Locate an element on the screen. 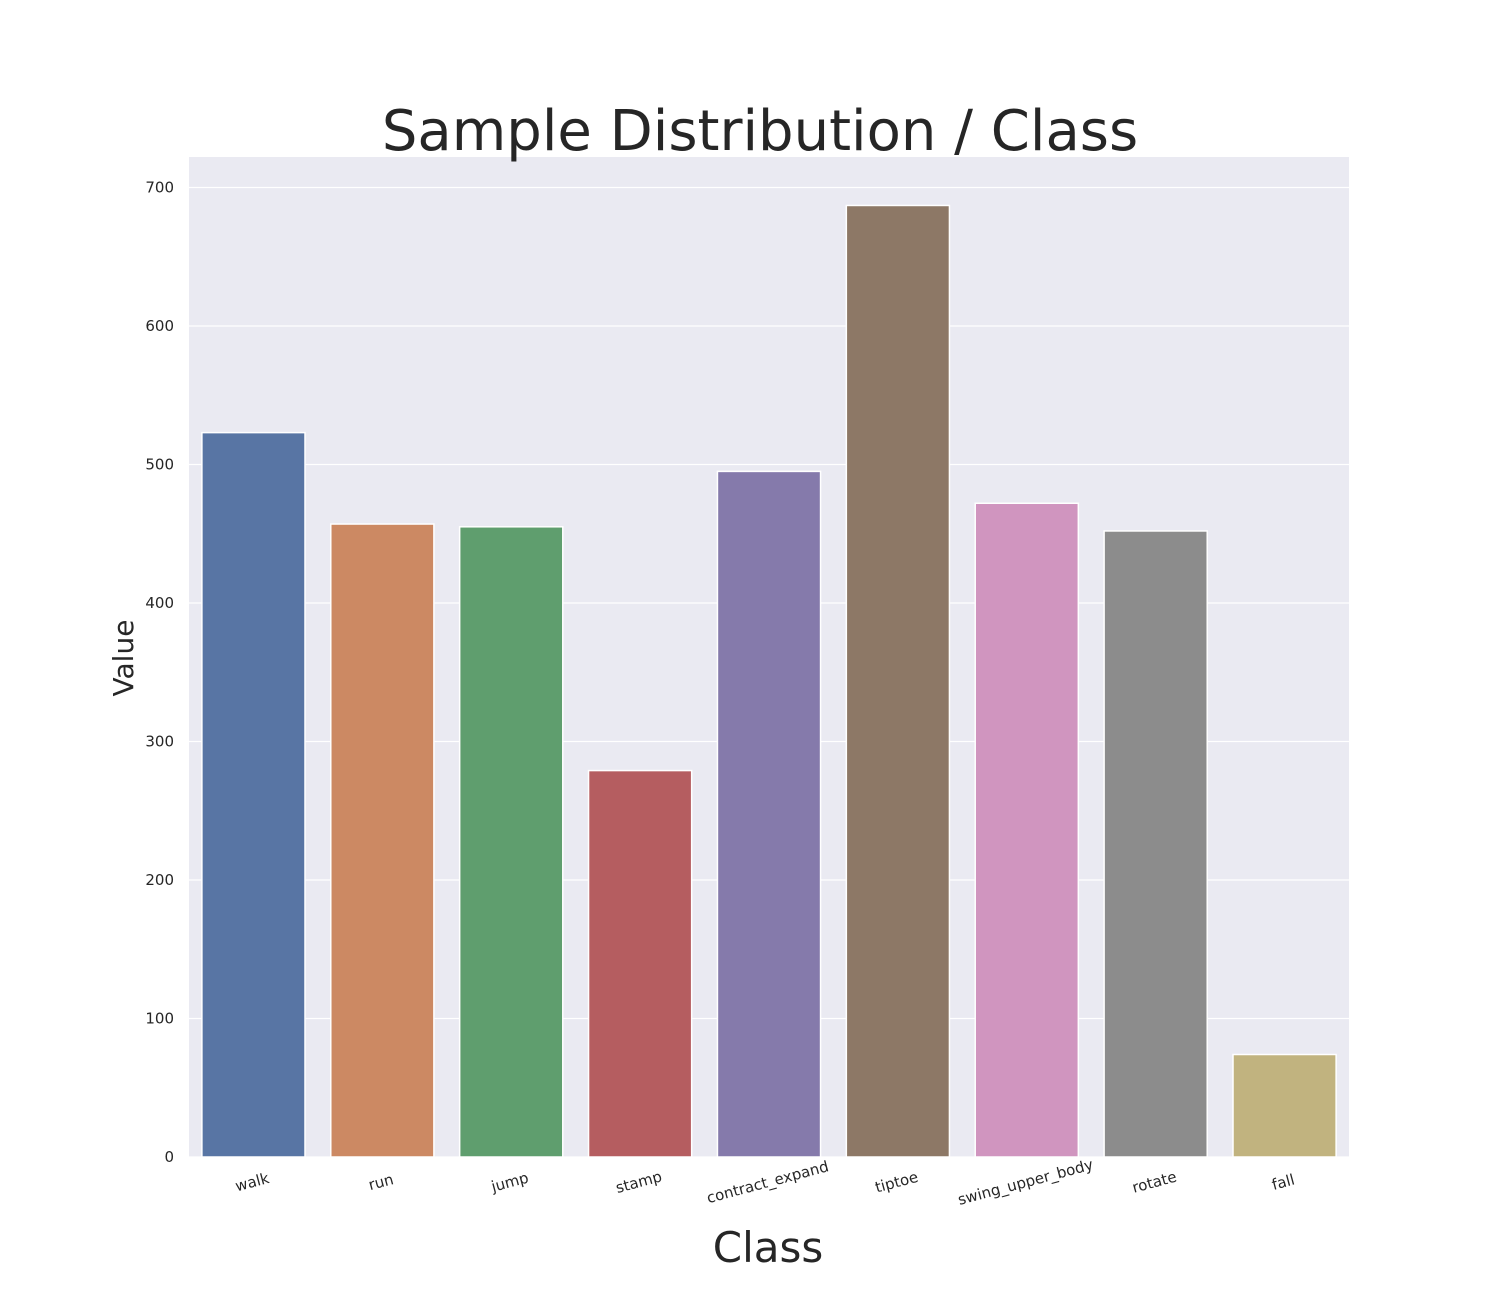 The image size is (1500, 1305). chart-title: Sample Distribution / Class is located at coordinates (760, 131).